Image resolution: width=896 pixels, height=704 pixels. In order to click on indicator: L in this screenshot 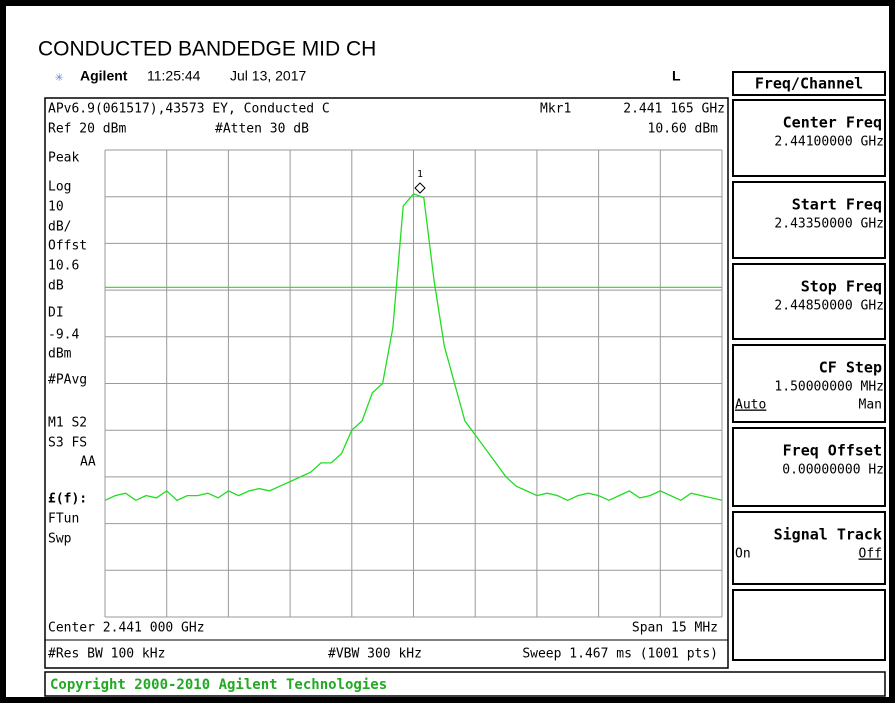, I will do `click(676, 76)`.